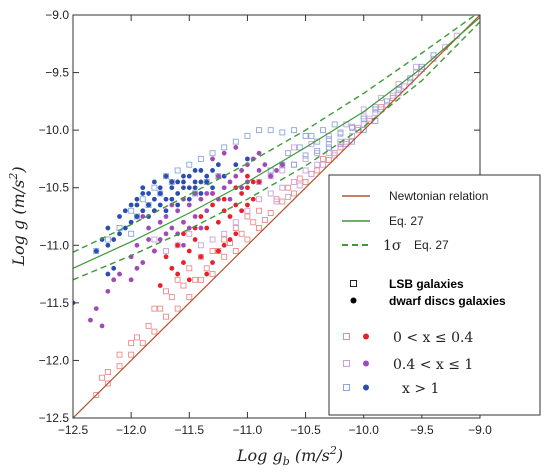 The width and height of the screenshot is (550, 474). I want to click on legend-sigma-prefix: 1σ, so click(392, 246).